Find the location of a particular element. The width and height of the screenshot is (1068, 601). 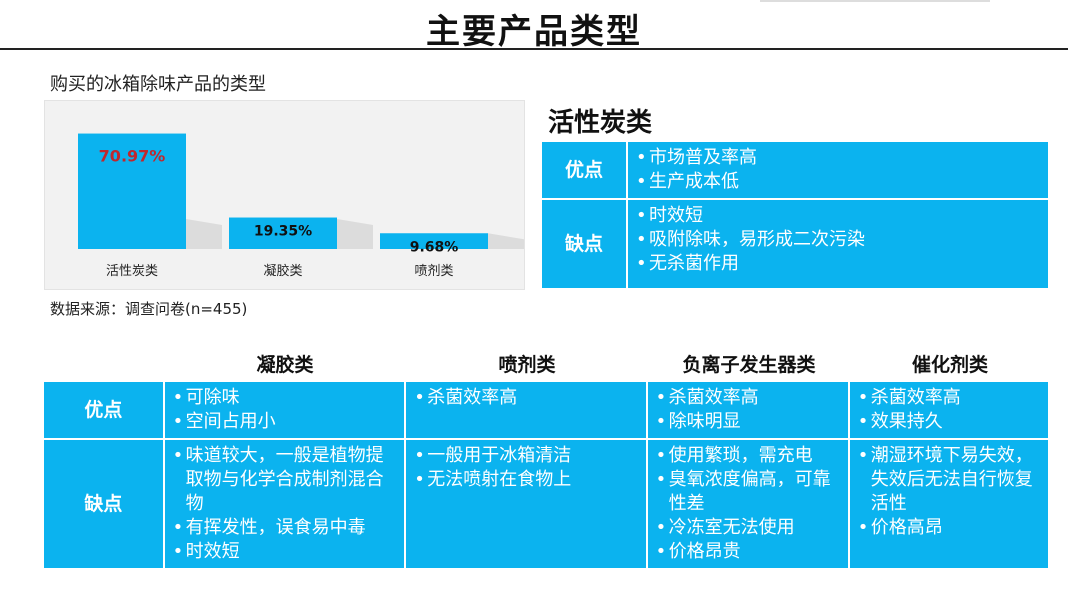

gel-cons-list: 味道较大，一般是植物提取物与化学合成制剂混合物有挥发性，误食易中毒时效短 is located at coordinates (285, 504).